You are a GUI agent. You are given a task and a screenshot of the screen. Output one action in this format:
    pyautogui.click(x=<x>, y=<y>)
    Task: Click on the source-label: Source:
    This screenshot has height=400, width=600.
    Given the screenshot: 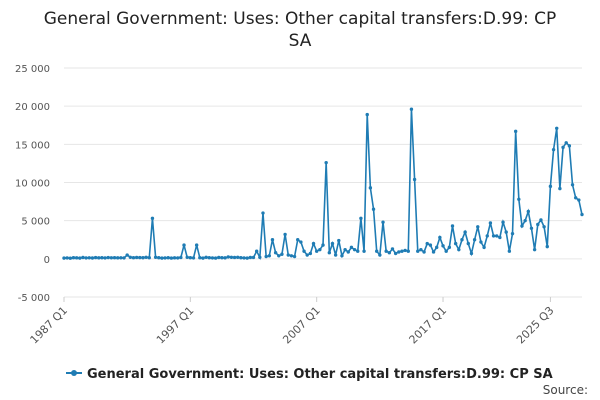 What is the action you would take?
    pyautogui.click(x=565, y=390)
    